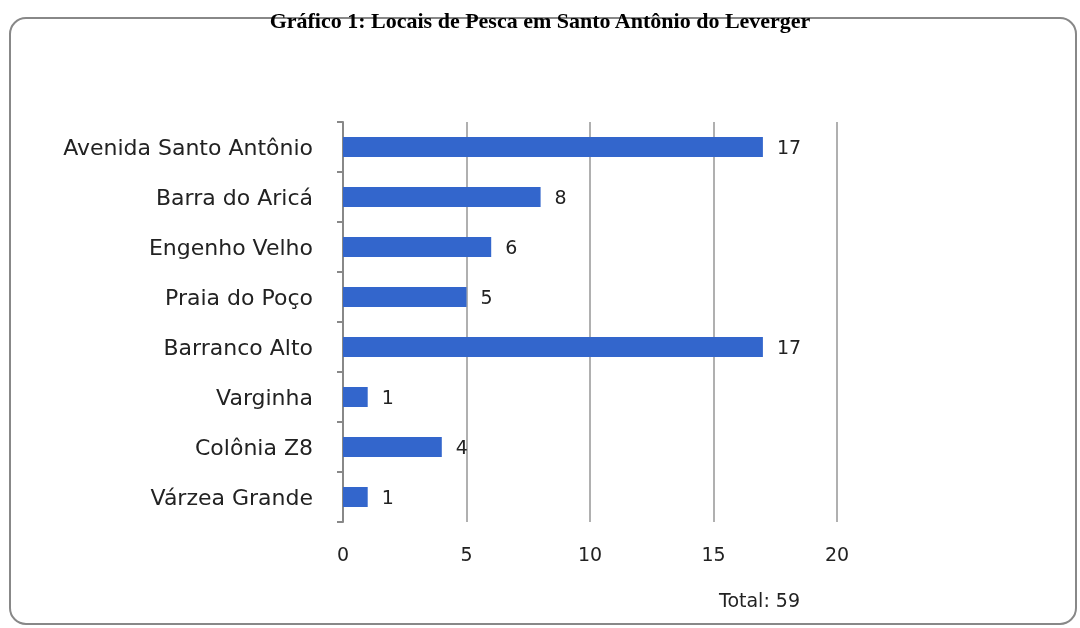 The height and width of the screenshot is (628, 1080). What do you see at coordinates (759, 599) in the screenshot?
I see `text: Total: 59` at bounding box center [759, 599].